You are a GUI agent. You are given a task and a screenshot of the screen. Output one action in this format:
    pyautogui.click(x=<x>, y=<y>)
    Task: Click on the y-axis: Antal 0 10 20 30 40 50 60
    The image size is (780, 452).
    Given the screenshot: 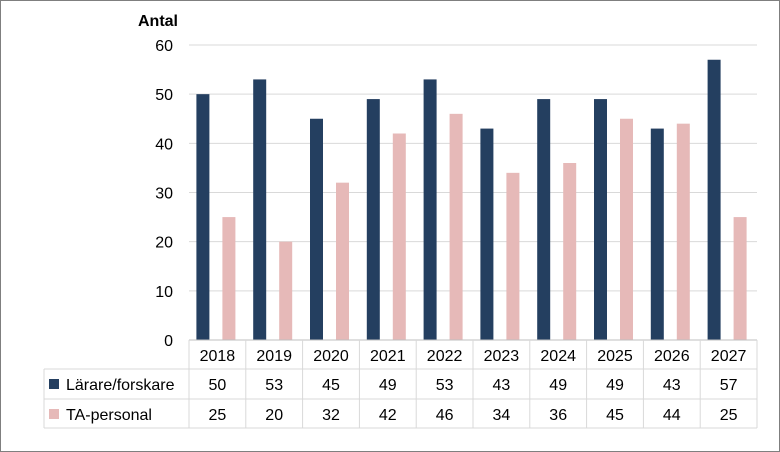 What is the action you would take?
    pyautogui.click(x=158, y=181)
    